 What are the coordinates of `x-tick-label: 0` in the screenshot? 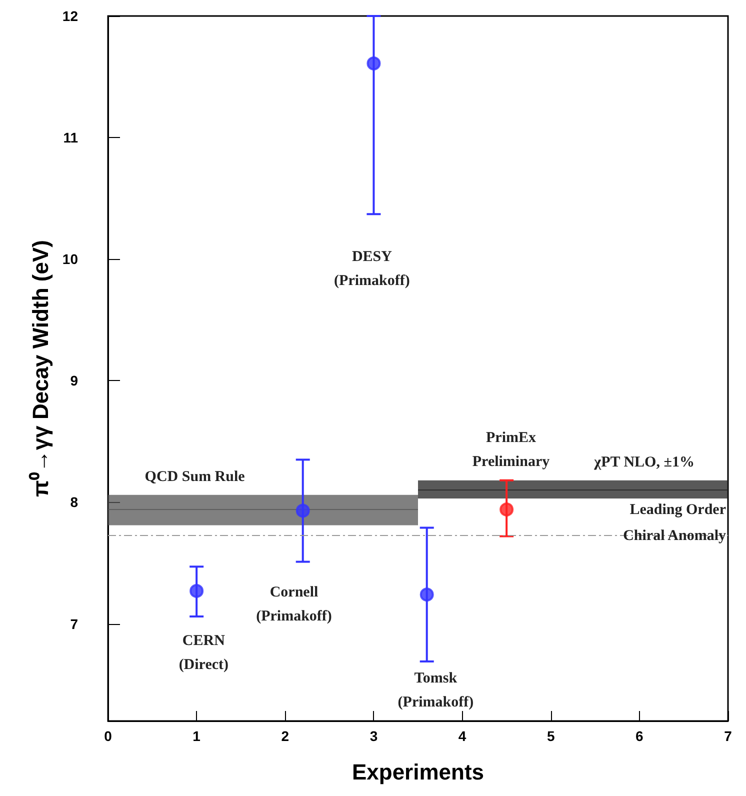 It's located at (108, 736).